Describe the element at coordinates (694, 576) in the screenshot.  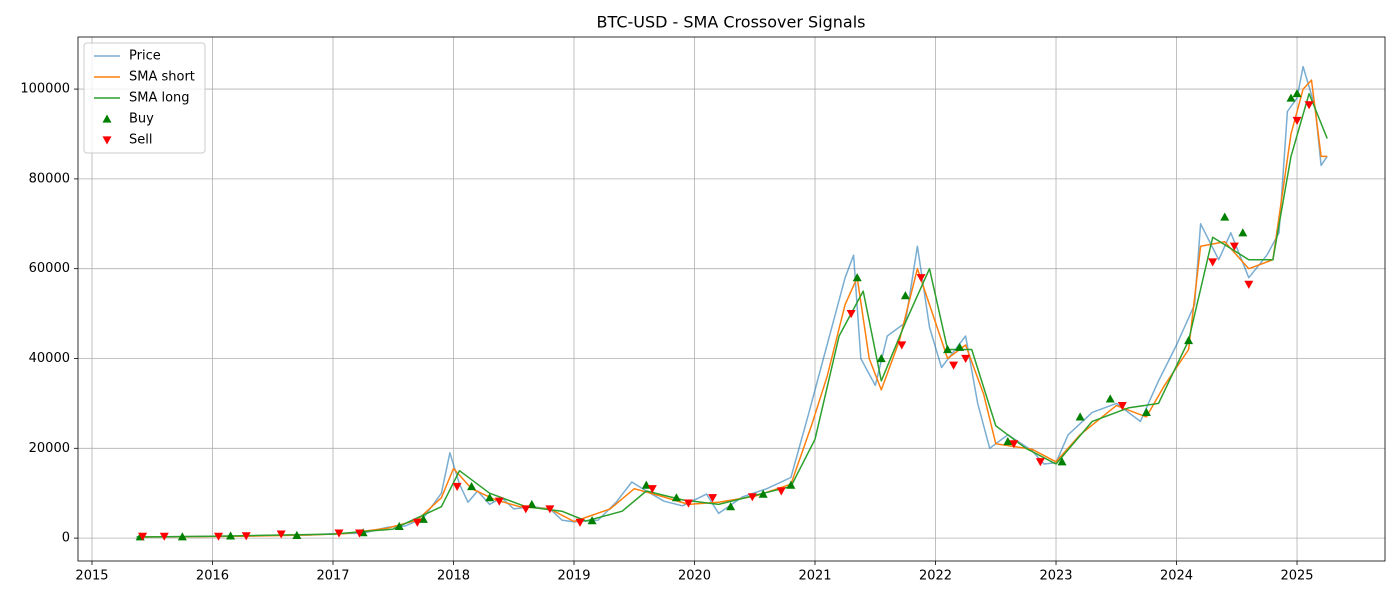
I see `x-tick-label: 2020` at that location.